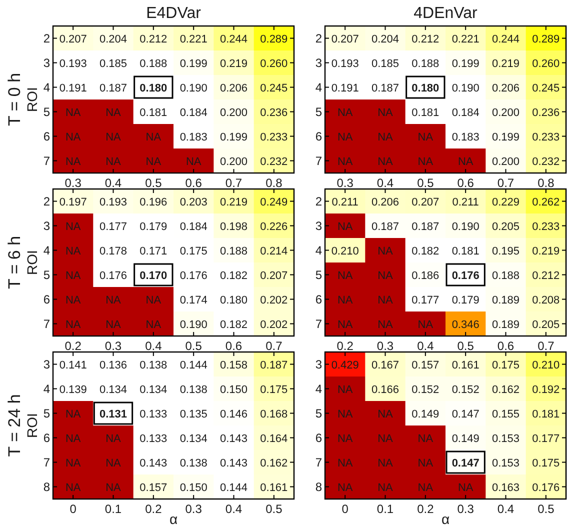  Describe the element at coordinates (274, 88) in the screenshot. I see `data-label: 0.245` at that location.